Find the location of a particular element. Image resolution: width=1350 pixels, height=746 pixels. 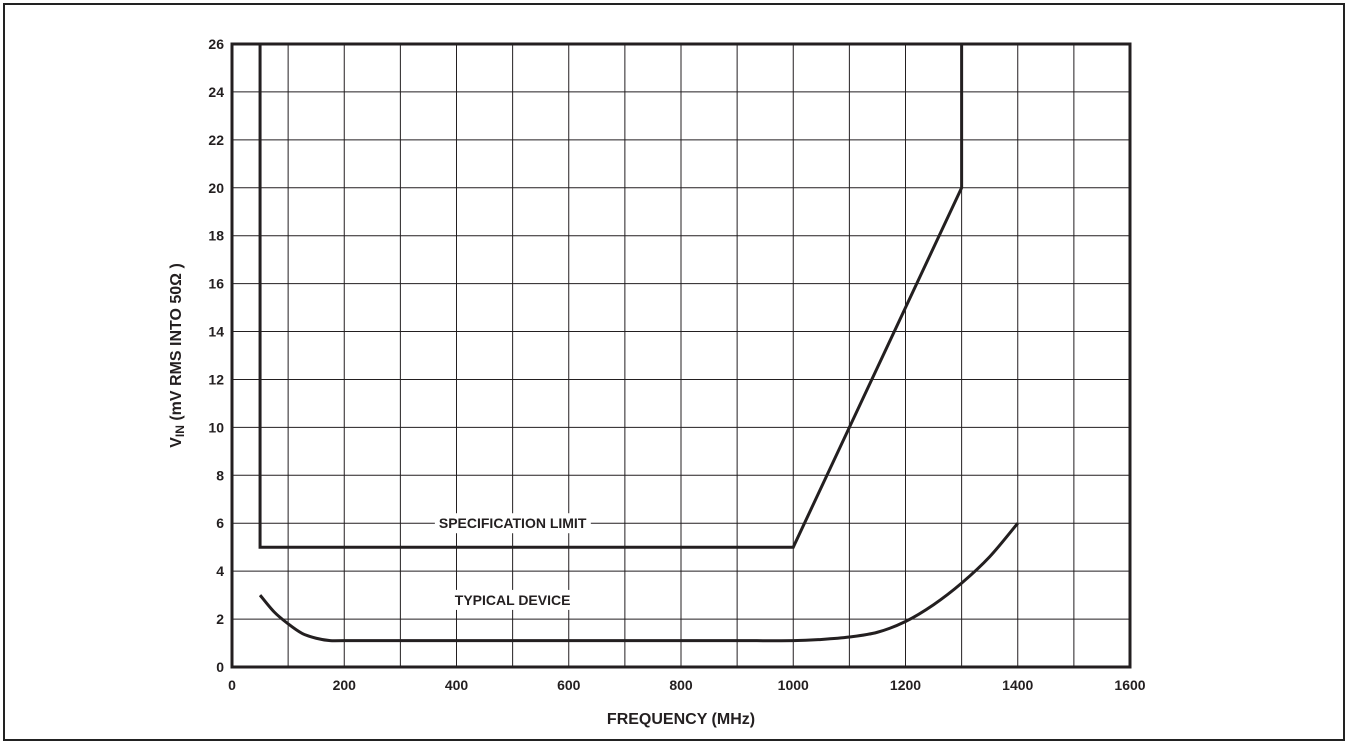

y-tick-label: 16 is located at coordinates (216, 284).